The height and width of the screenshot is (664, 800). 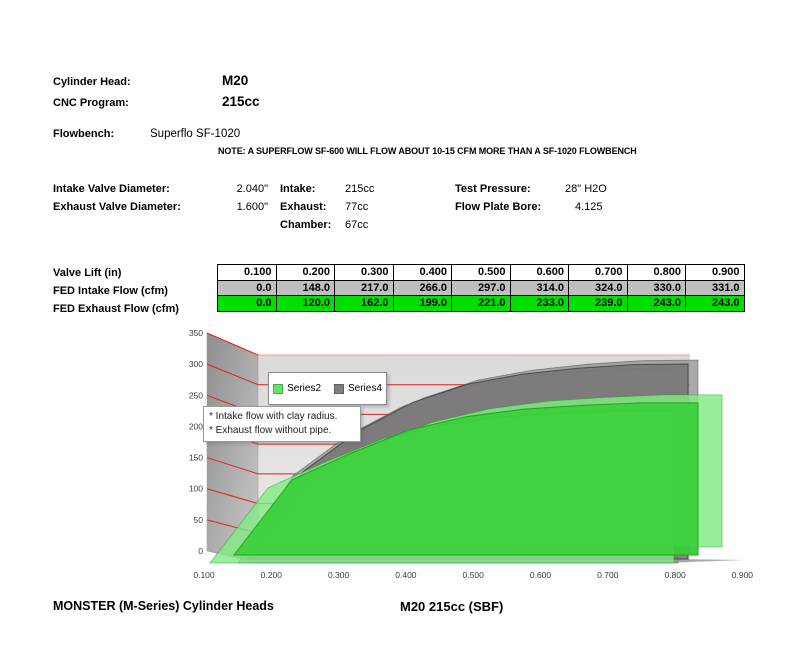 I want to click on table-cell: 0.900, so click(x=715, y=272).